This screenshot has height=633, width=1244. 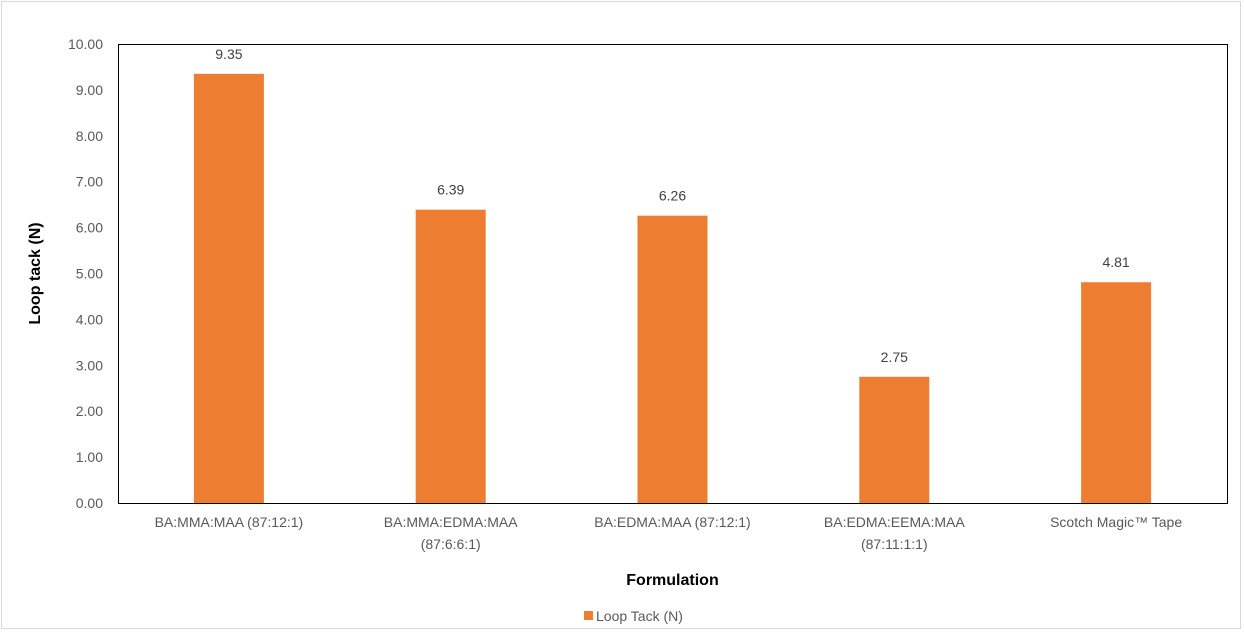 I want to click on data-label: 9.35, so click(x=228, y=54).